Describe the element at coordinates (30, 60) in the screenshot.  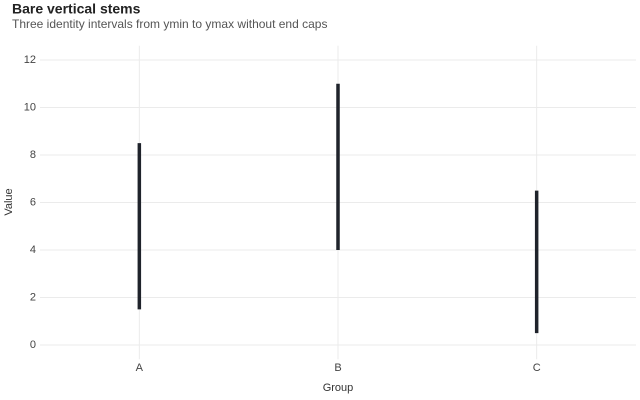
I see `y-tick-label: 12` at that location.